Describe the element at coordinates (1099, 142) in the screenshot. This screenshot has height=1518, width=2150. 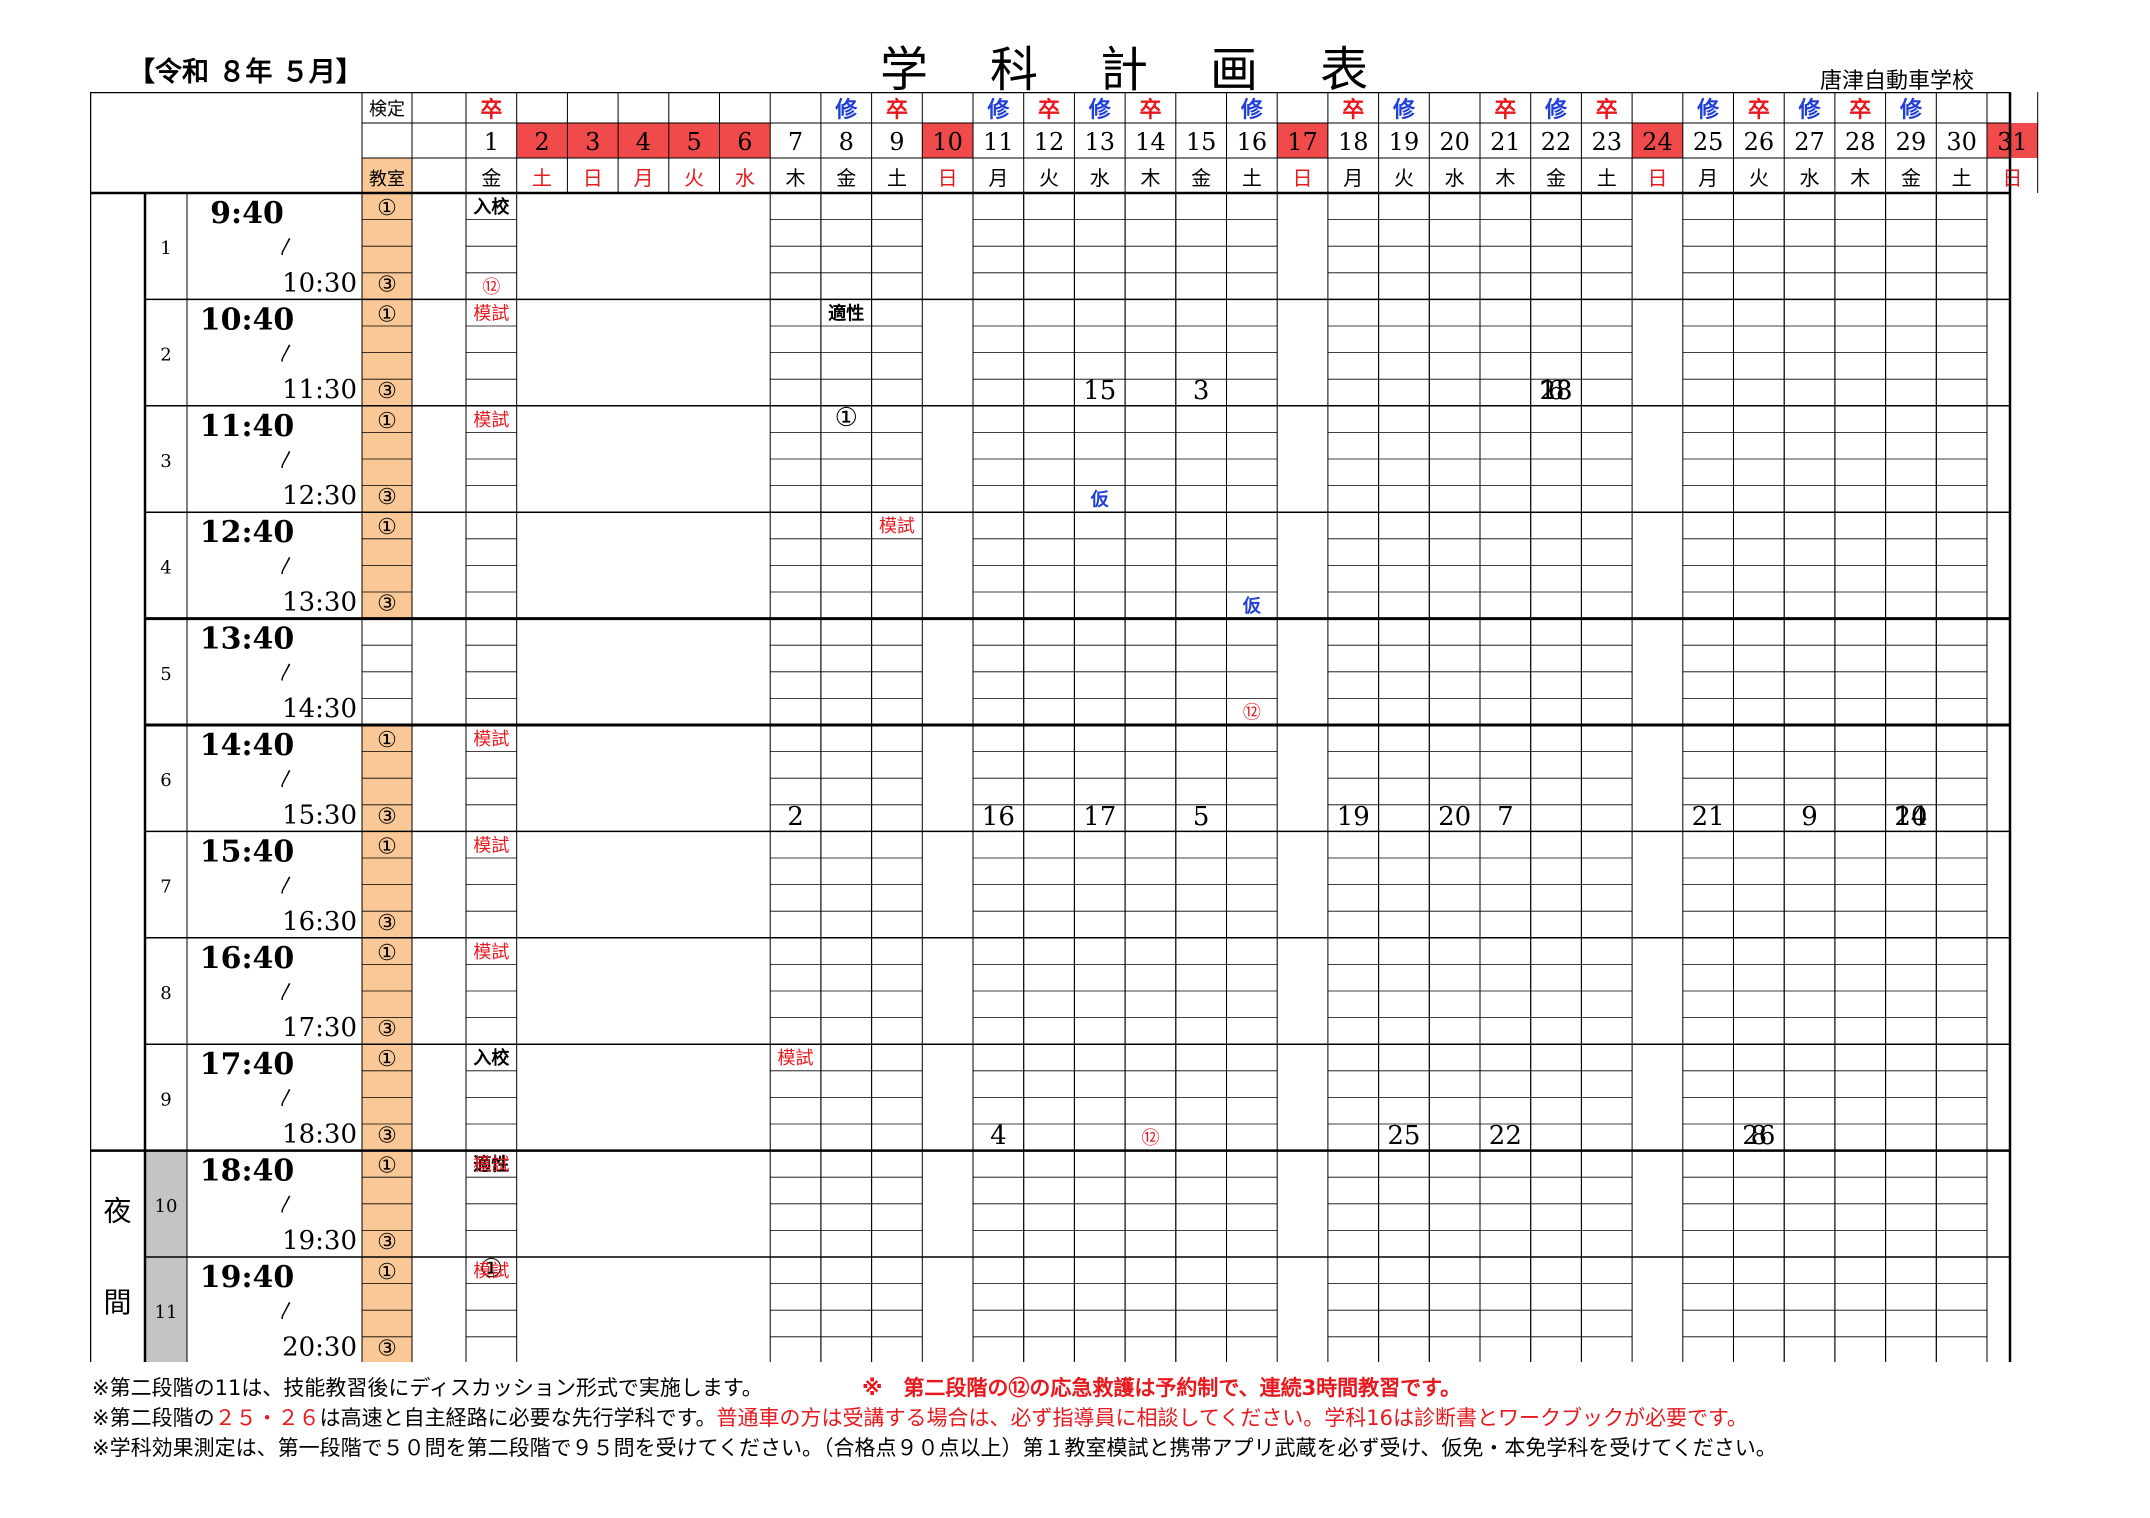
I see `day-number: 13` at that location.